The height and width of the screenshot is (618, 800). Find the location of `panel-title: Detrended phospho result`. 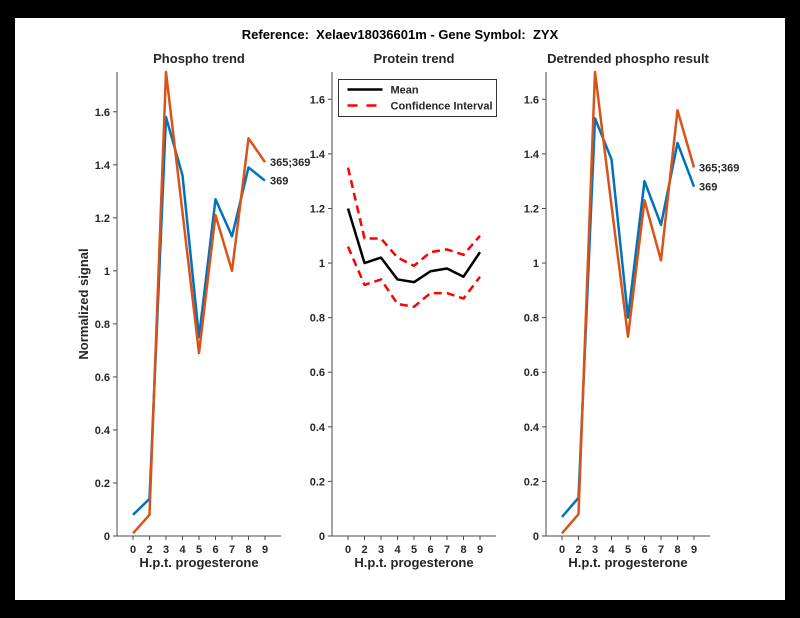

panel-title: Detrended phospho result is located at coordinates (628, 58).